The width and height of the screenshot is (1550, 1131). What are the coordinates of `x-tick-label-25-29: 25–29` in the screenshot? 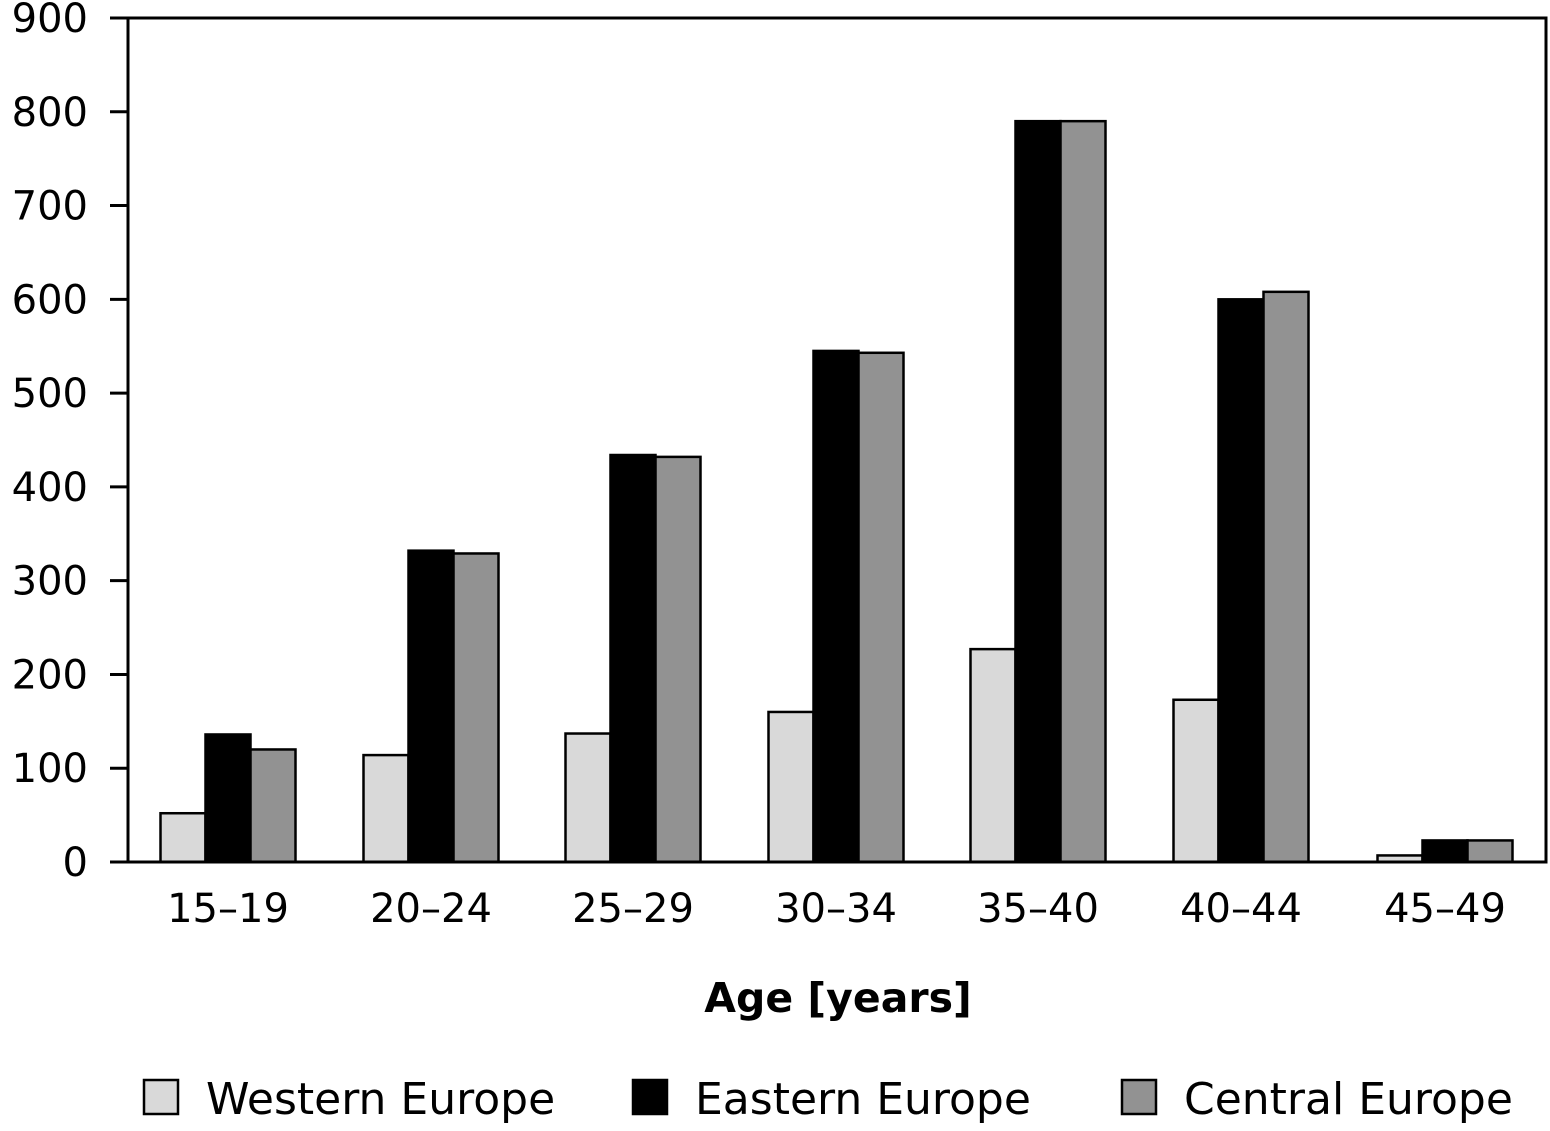 It's located at (633, 909).